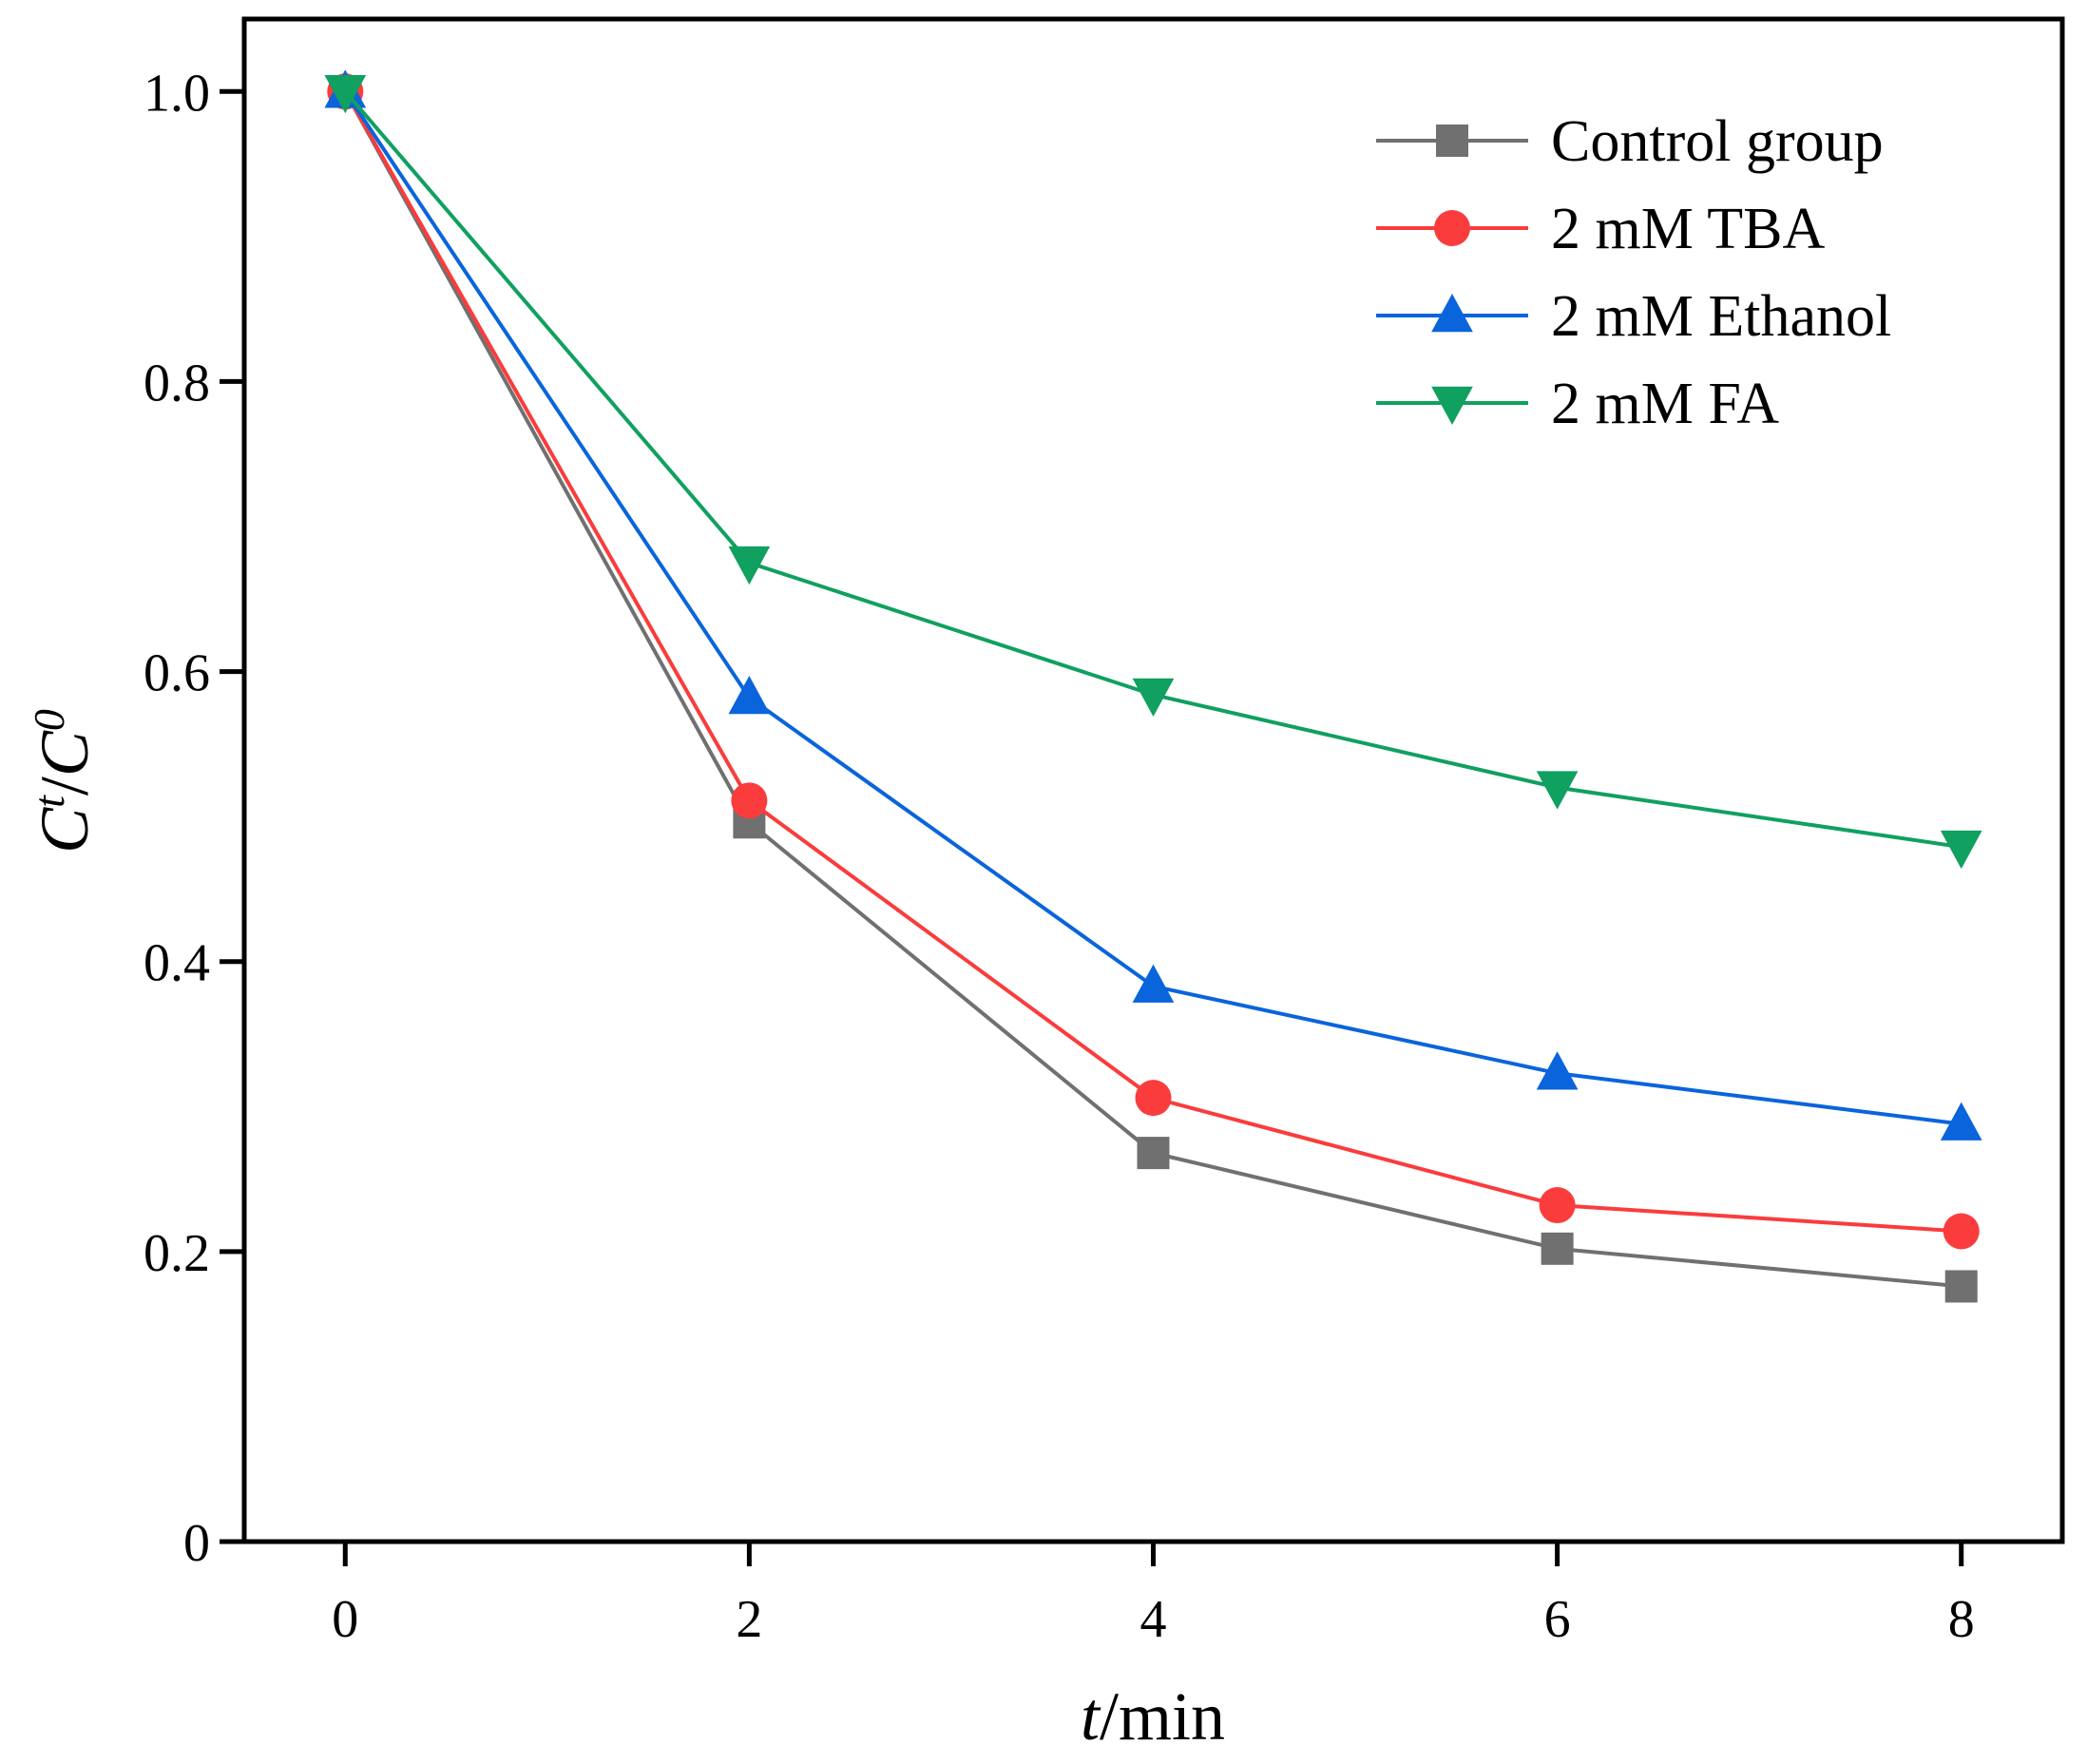  I want to click on y-axis-title: Ct/C0, so click(64, 781).